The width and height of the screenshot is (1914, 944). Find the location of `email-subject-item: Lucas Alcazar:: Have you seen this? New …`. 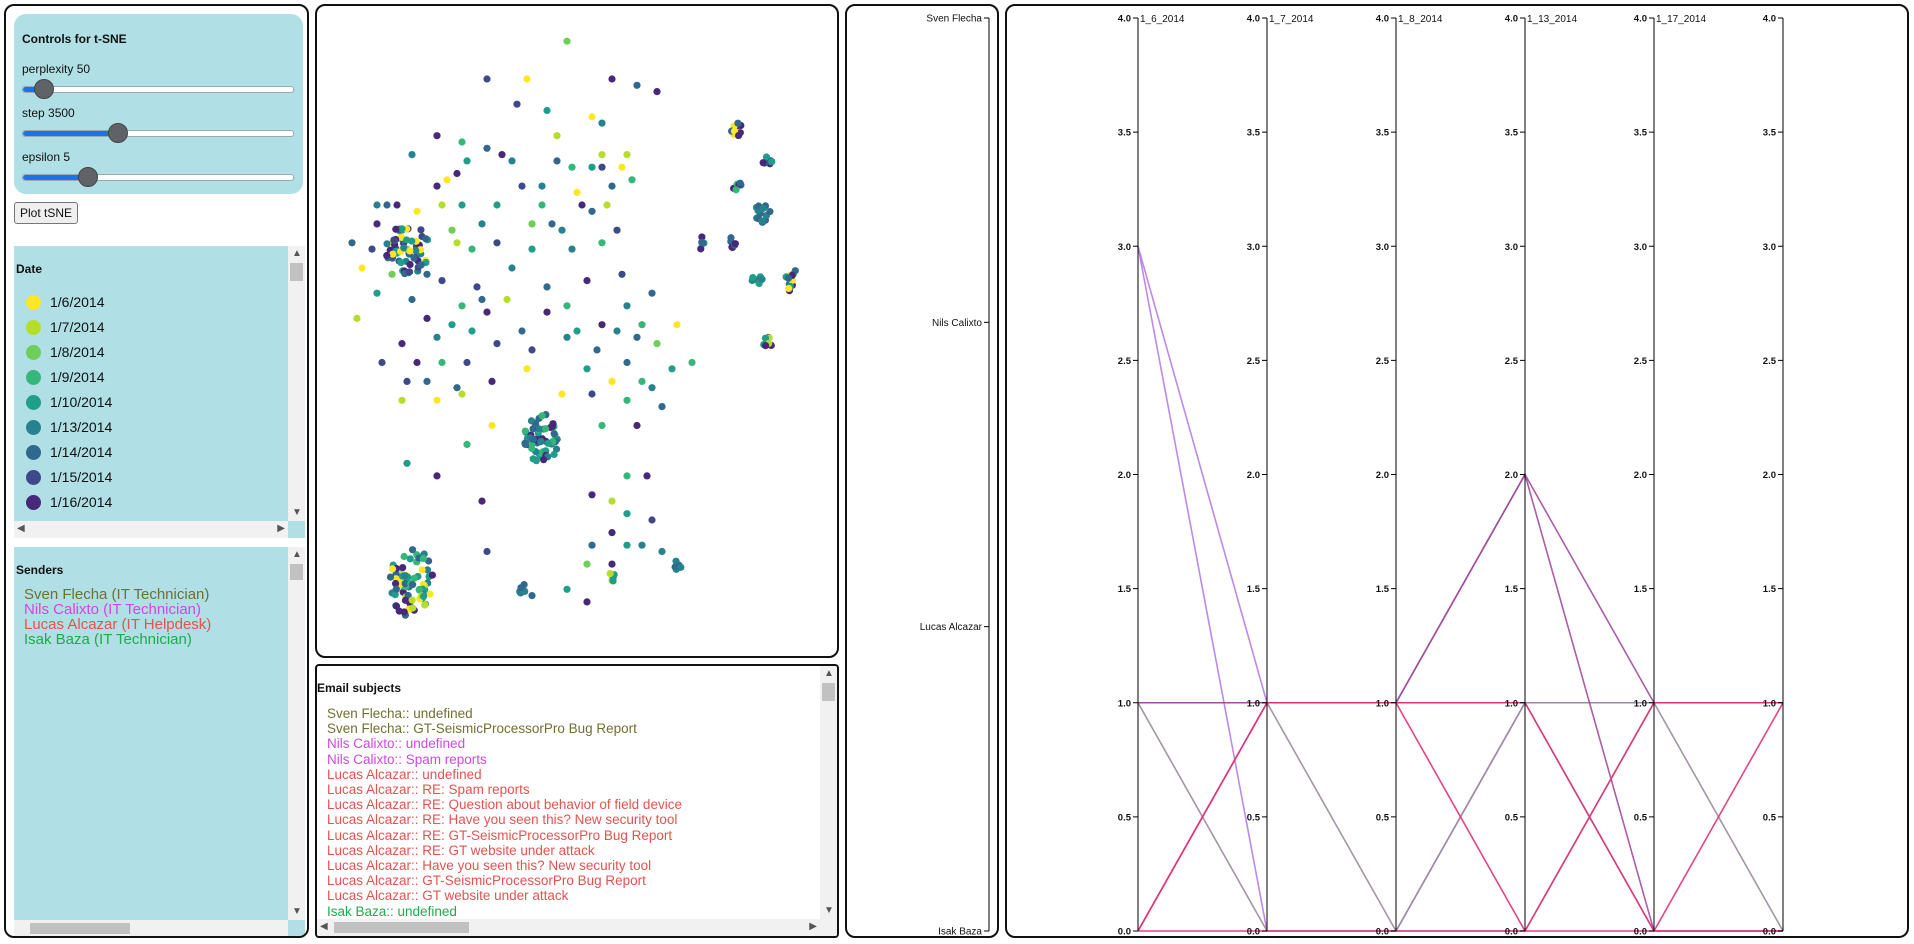

email-subject-item: Lucas Alcazar:: Have you seen this? New … is located at coordinates (489, 865).